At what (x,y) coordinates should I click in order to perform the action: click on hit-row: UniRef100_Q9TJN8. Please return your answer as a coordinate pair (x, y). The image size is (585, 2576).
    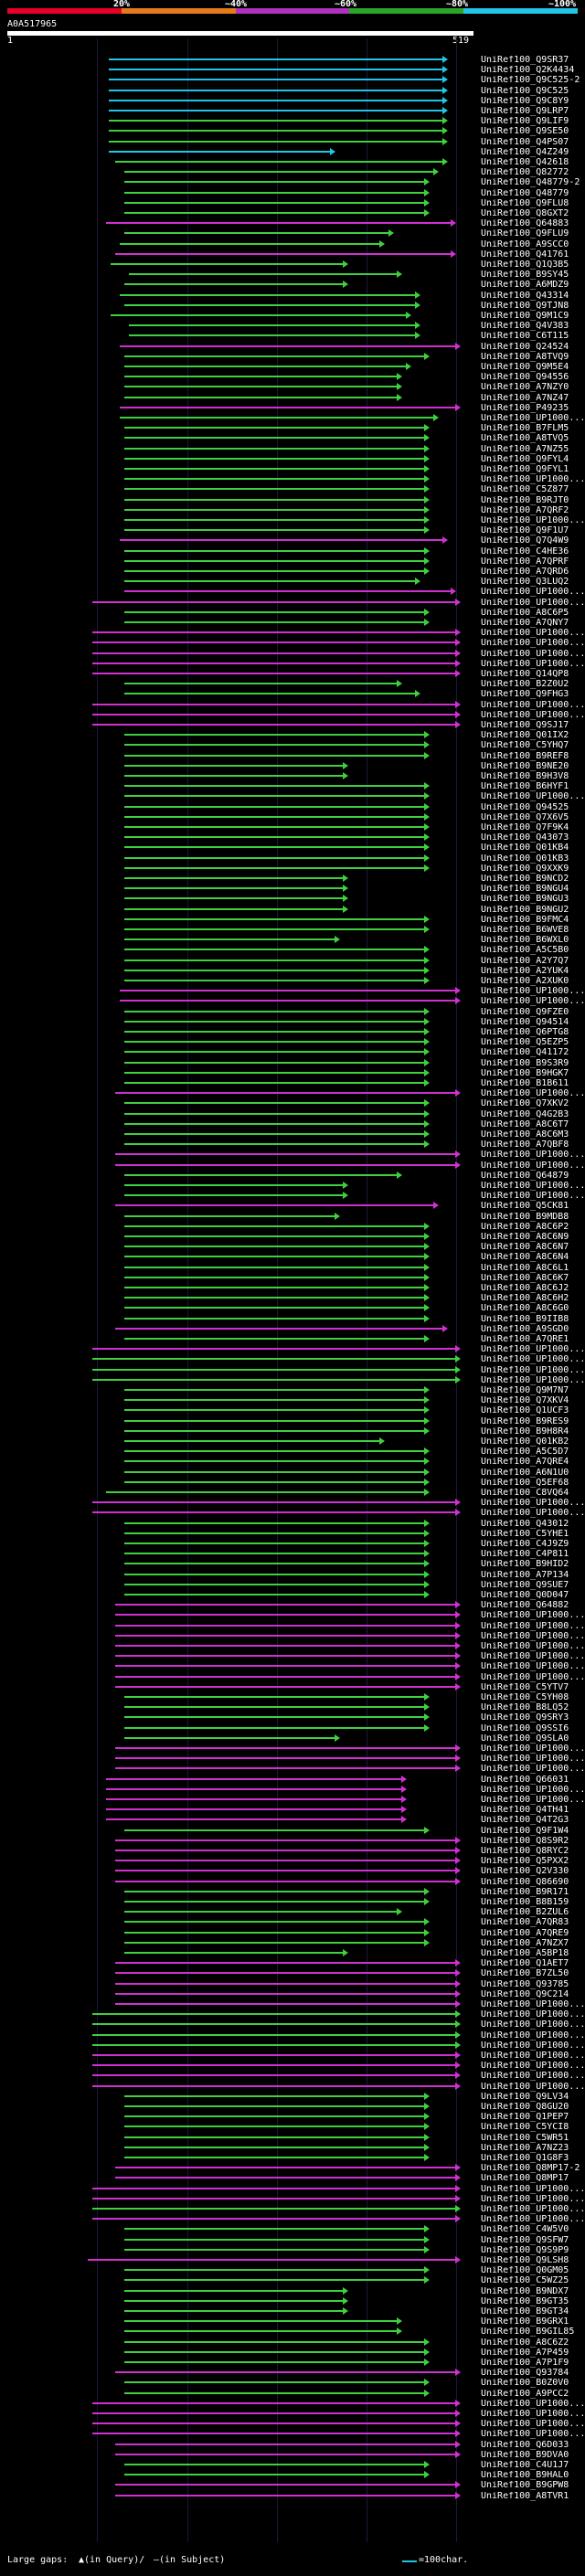
    Looking at the image, I should click on (293, 306).